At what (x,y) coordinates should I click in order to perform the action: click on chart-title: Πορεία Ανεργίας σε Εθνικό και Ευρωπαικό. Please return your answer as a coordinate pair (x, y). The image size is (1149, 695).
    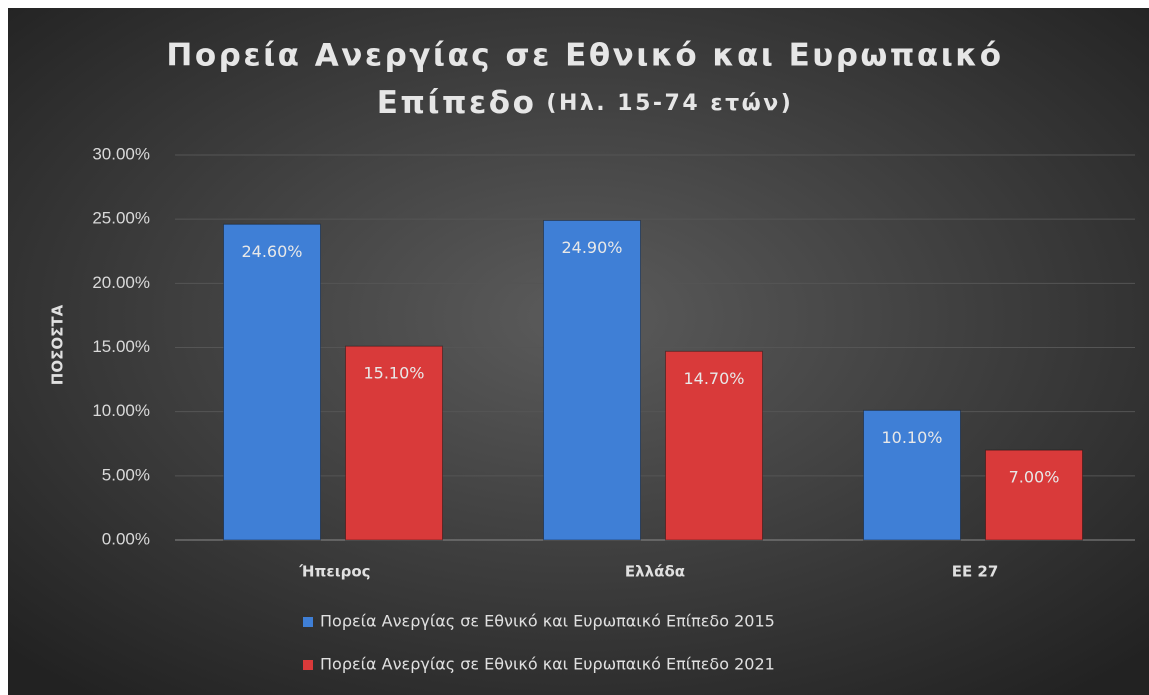
    Looking at the image, I should click on (584, 56).